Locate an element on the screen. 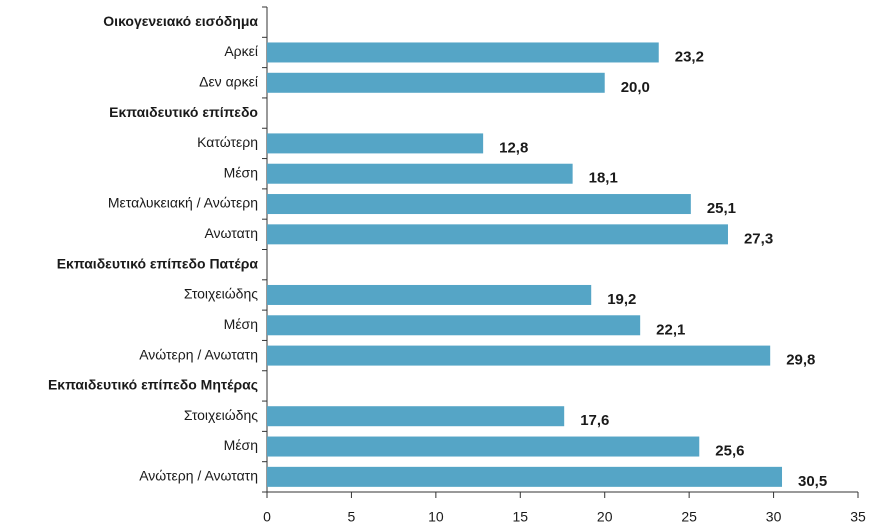 Image resolution: width=880 pixels, height=531 pixels. value-label: 25,1 is located at coordinates (721, 208).